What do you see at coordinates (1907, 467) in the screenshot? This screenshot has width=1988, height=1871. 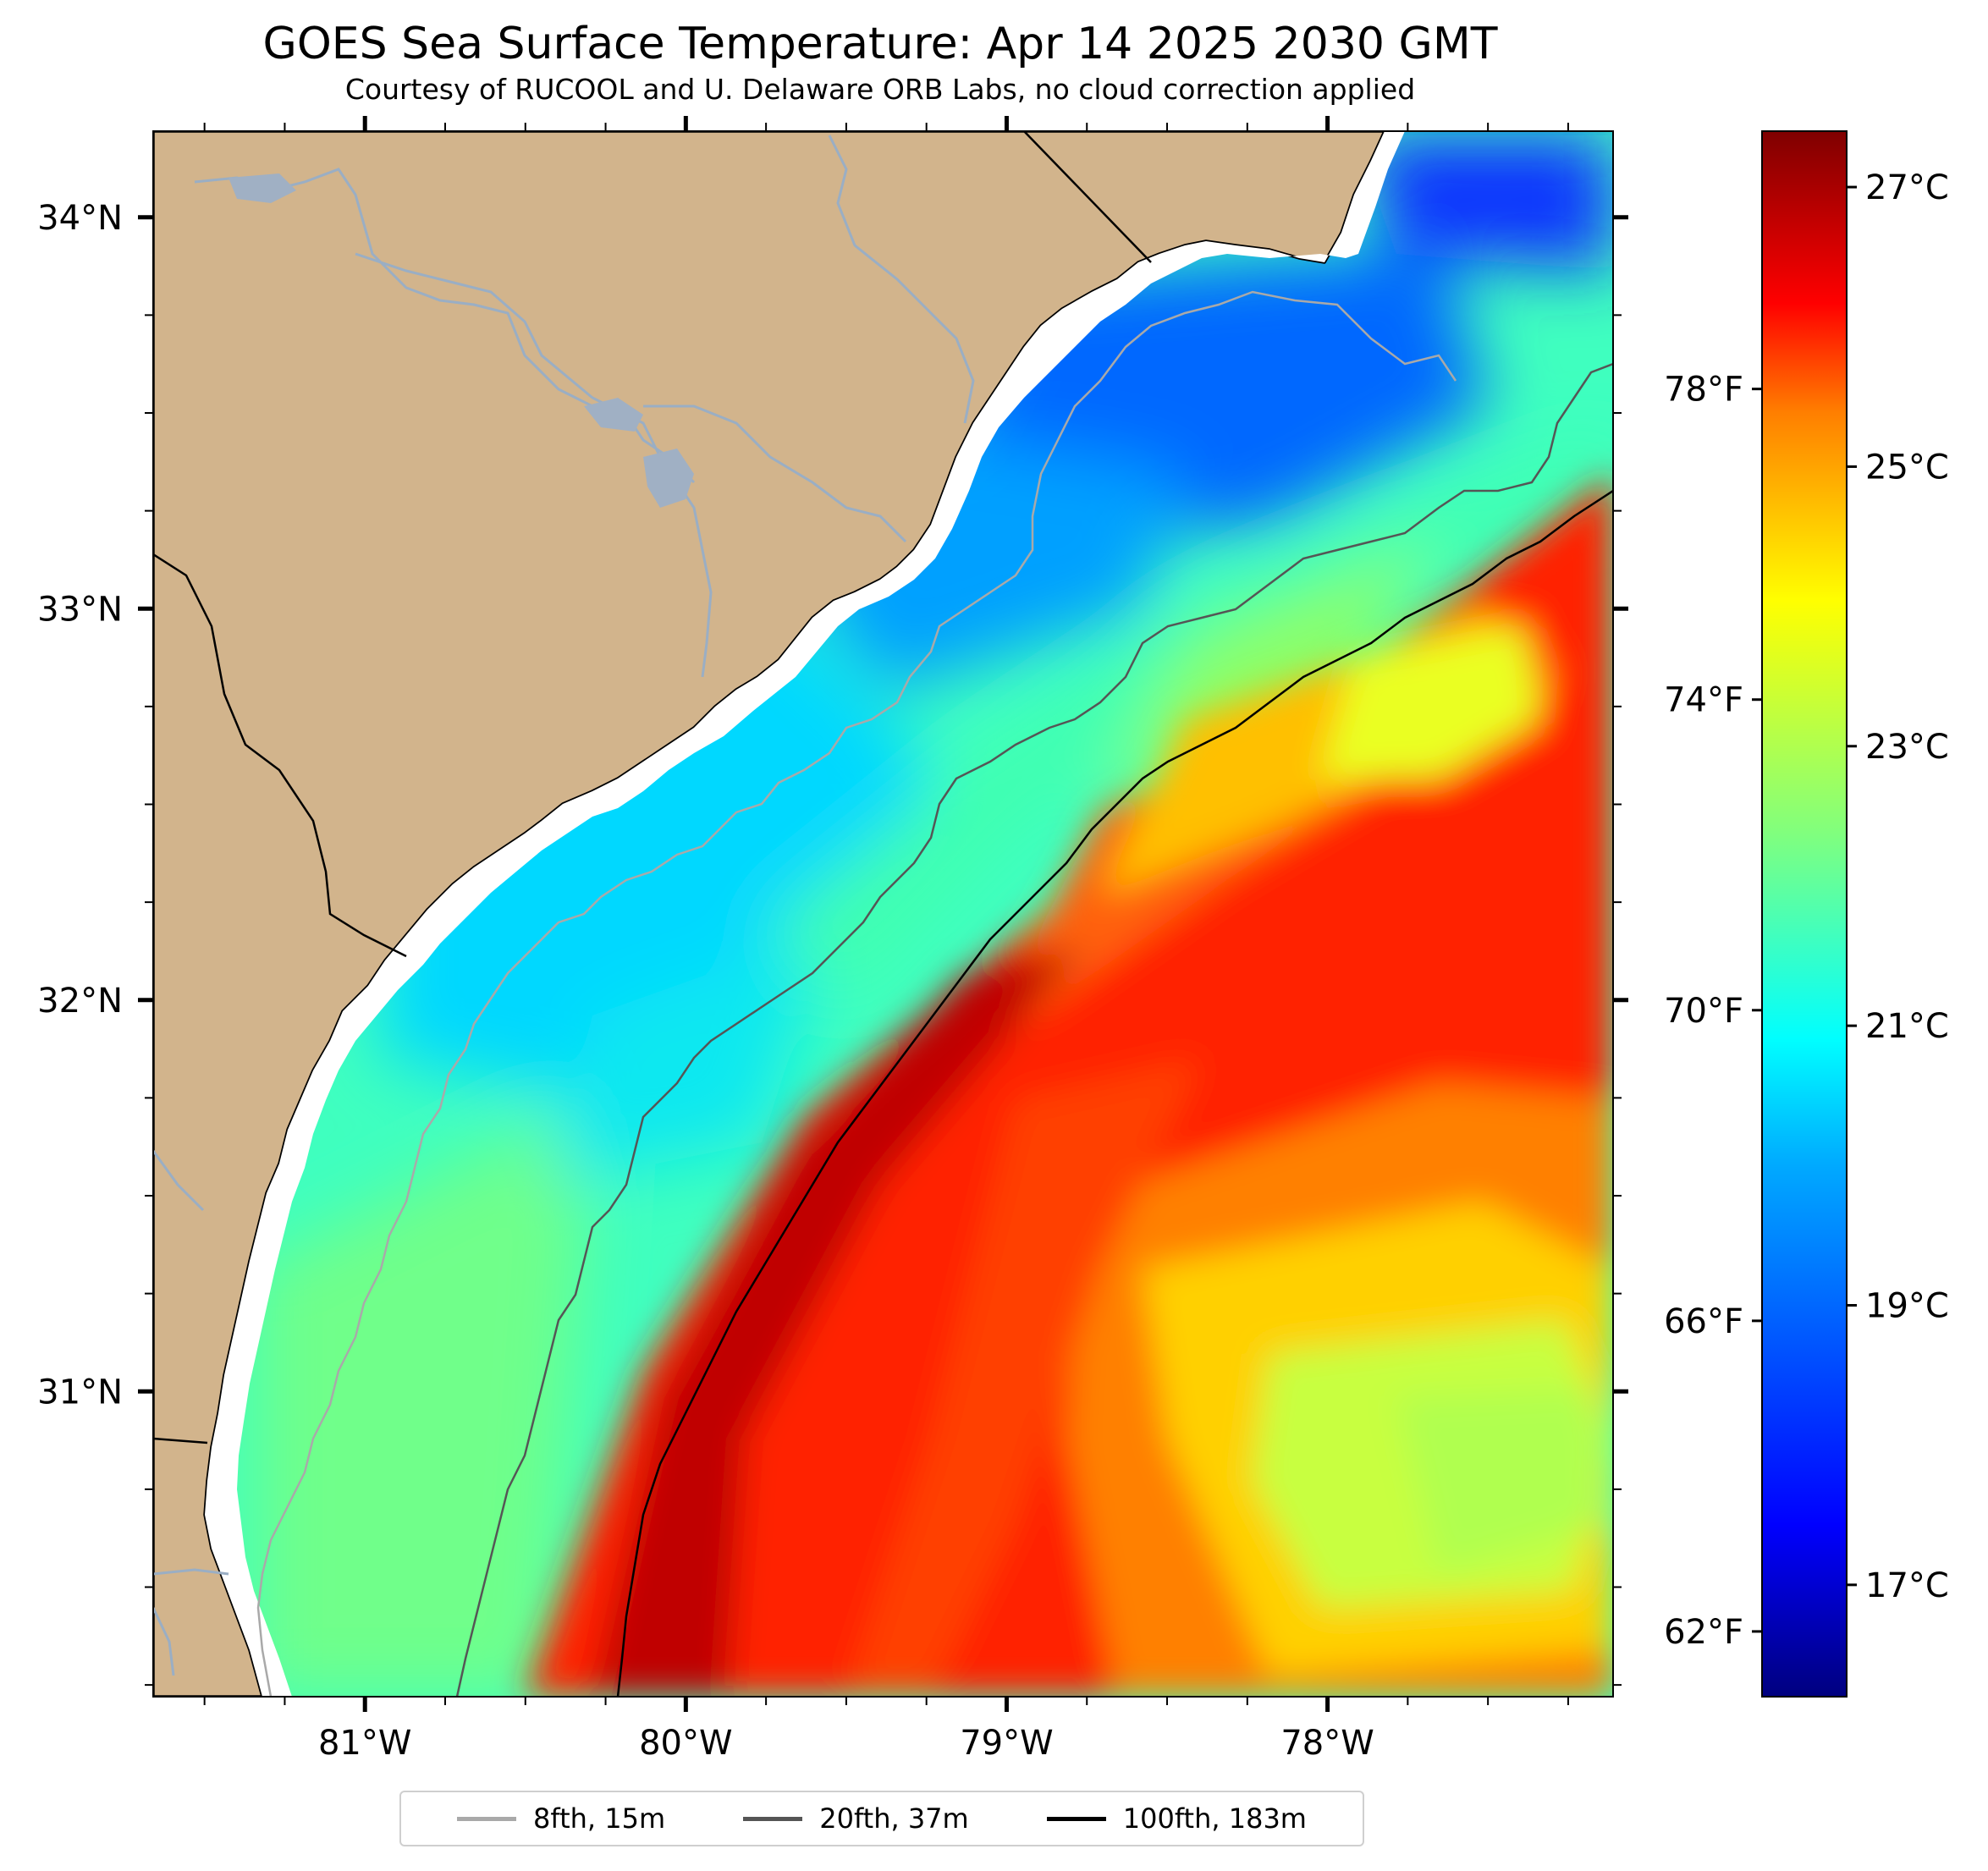 I see `celsius-tick-label: 25°C` at bounding box center [1907, 467].